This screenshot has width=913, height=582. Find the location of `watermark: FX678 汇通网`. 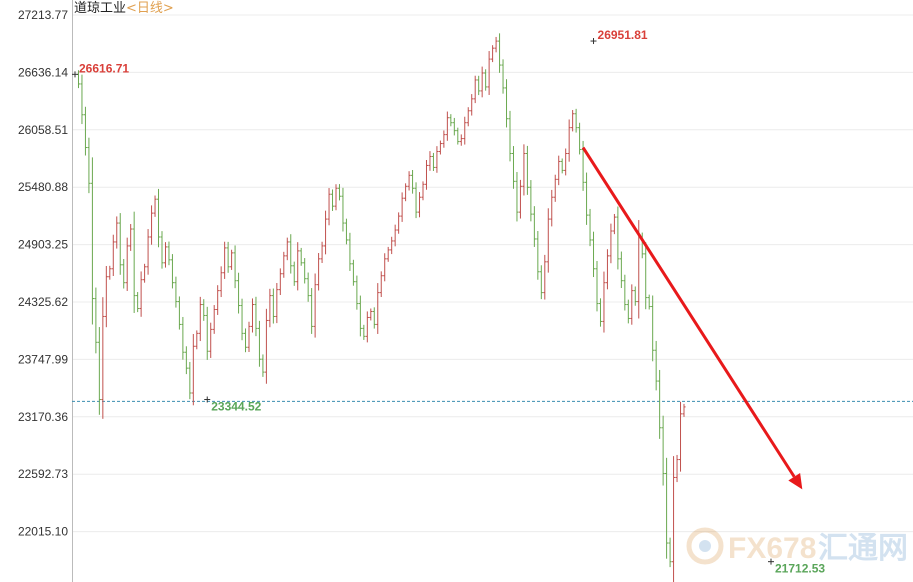

watermark: FX678 汇通网 is located at coordinates (797, 546).